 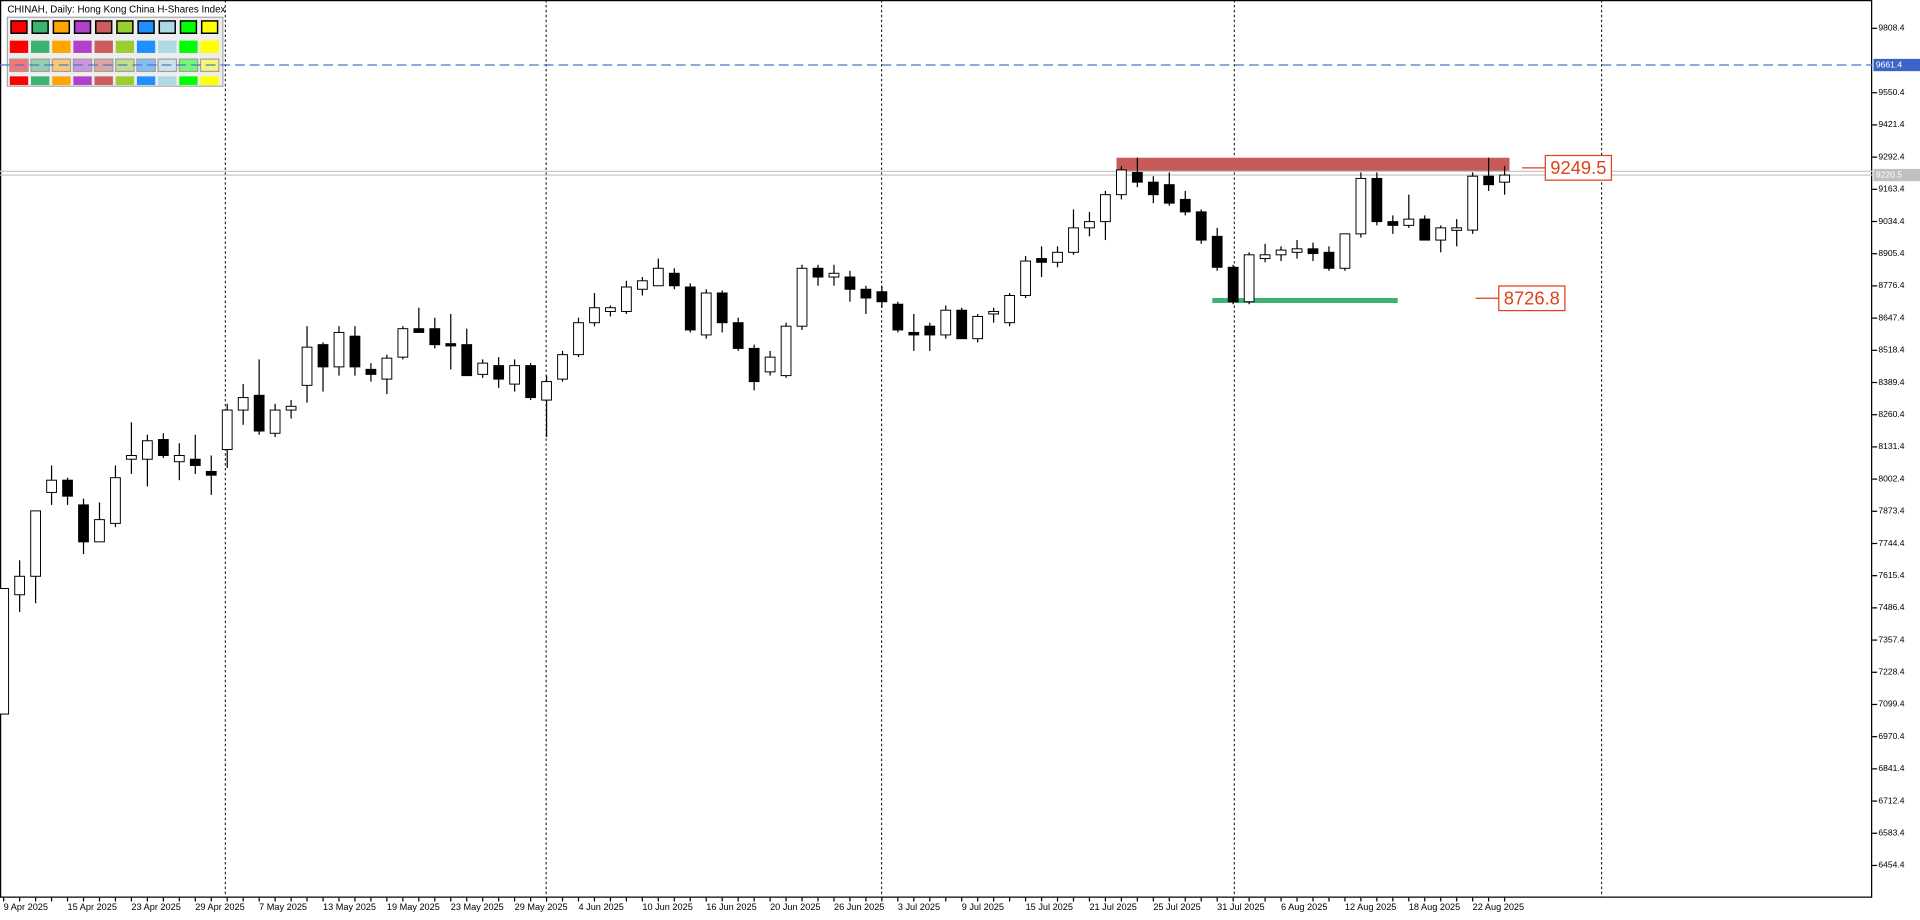 What do you see at coordinates (731, 907) in the screenshot?
I see `x-tick-label: 16 Jun 2025` at bounding box center [731, 907].